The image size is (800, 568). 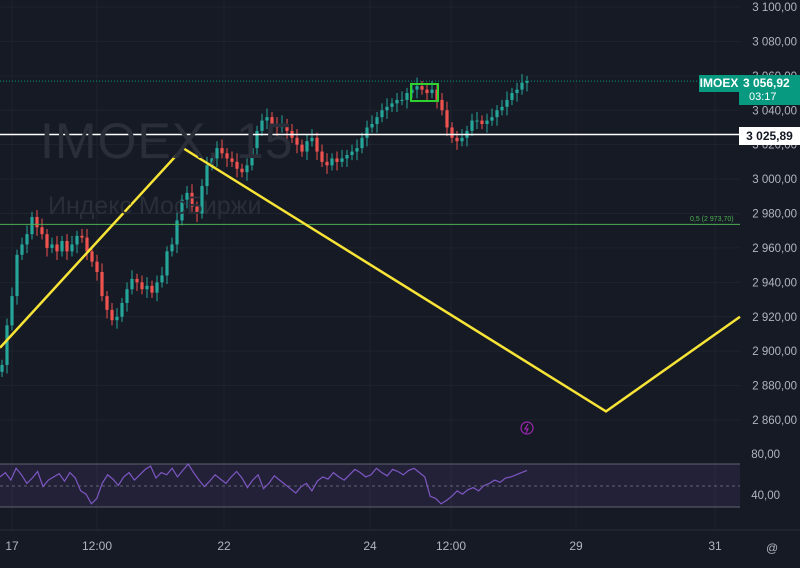 I want to click on price-tick-label: 2 980,00, so click(x=774, y=215).